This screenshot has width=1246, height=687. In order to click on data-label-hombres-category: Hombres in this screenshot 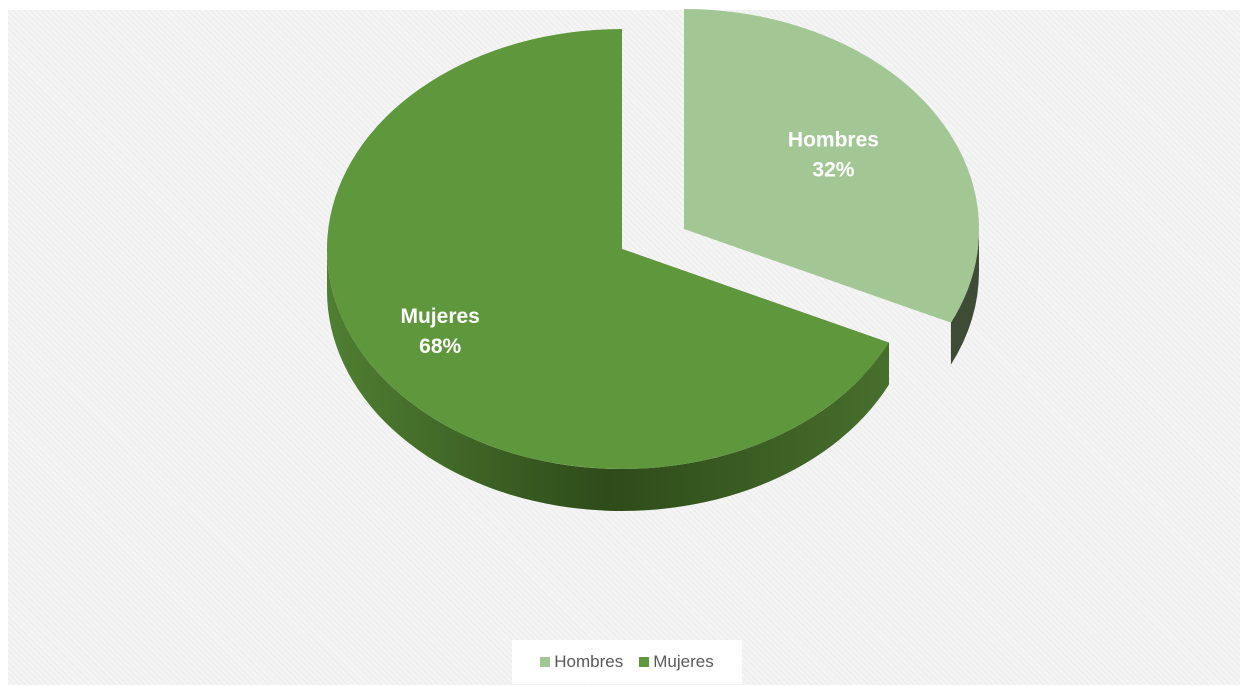, I will do `click(833, 139)`.